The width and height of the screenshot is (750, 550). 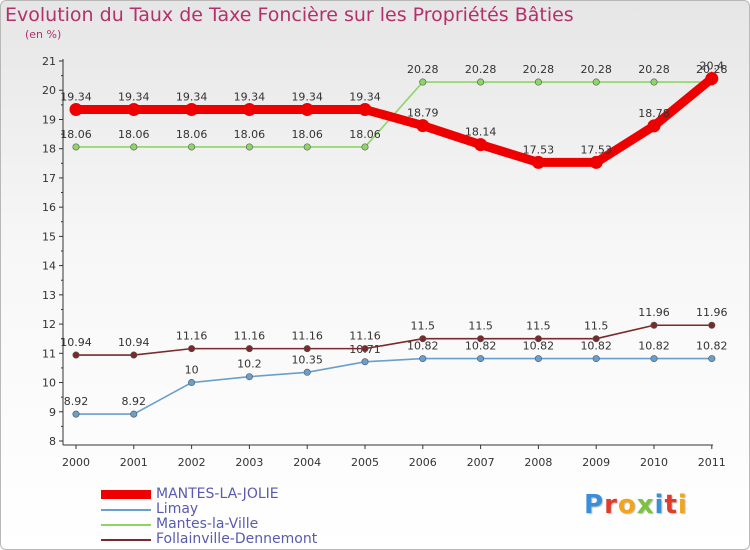 I want to click on data-label-limay-2002: 10, so click(x=192, y=370).